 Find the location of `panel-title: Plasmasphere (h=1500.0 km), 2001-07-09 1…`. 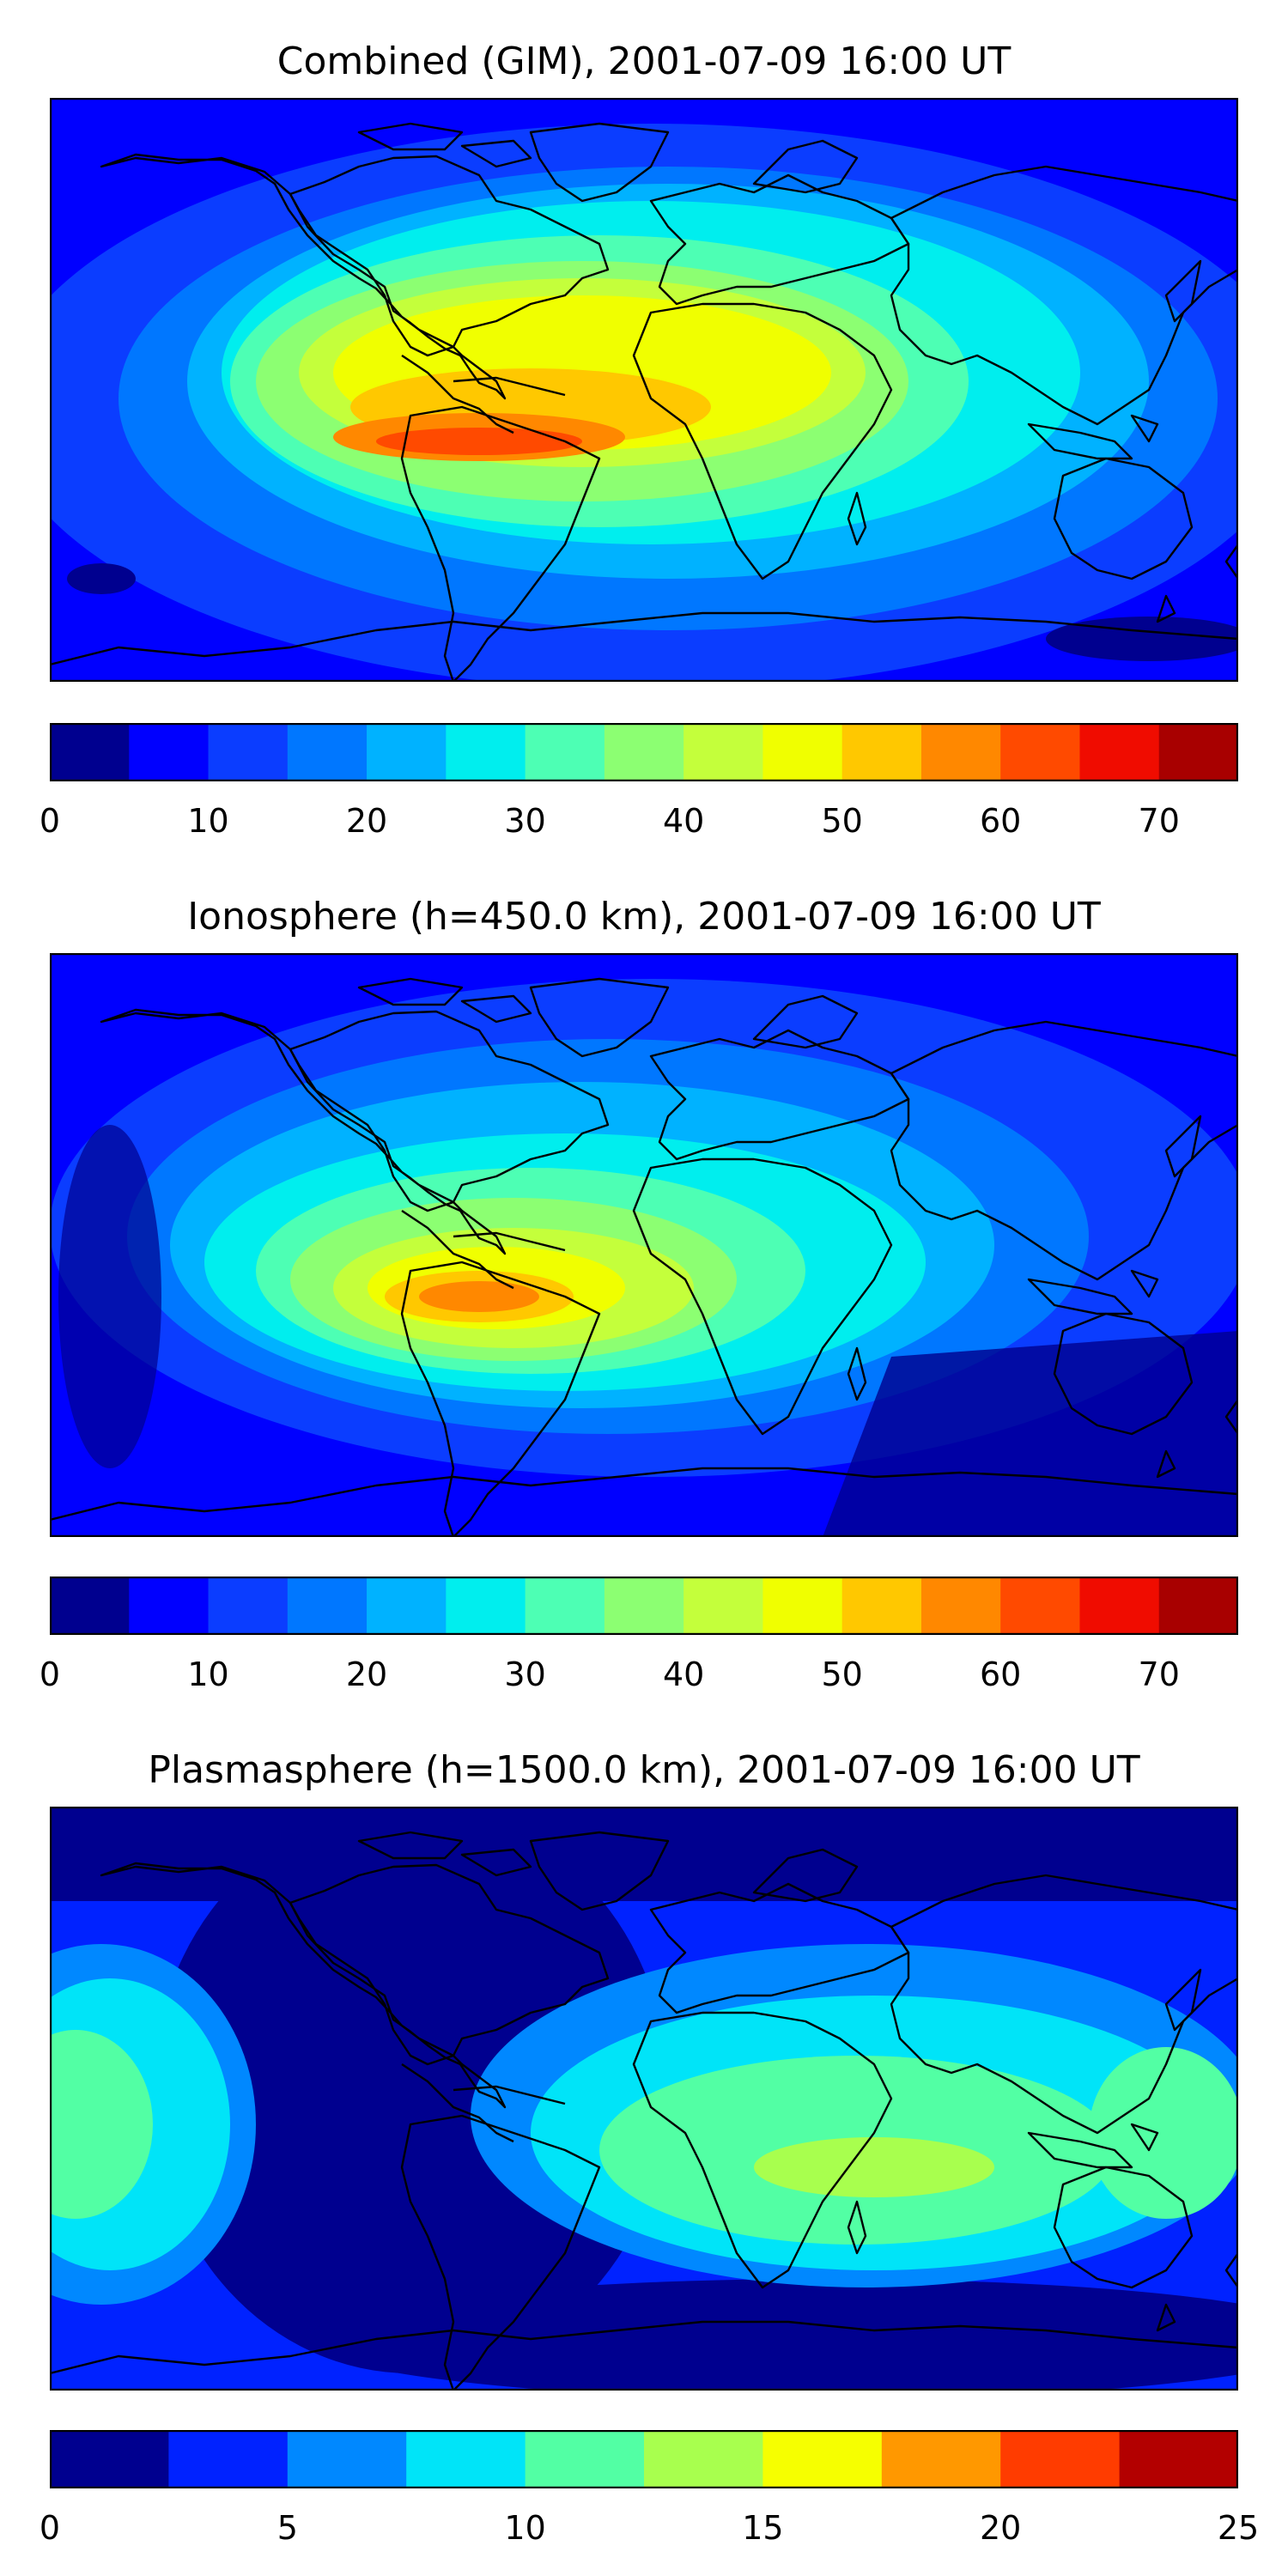

panel-title: Plasmasphere (h=1500.0 km), 2001-07-09 1… is located at coordinates (644, 1770).